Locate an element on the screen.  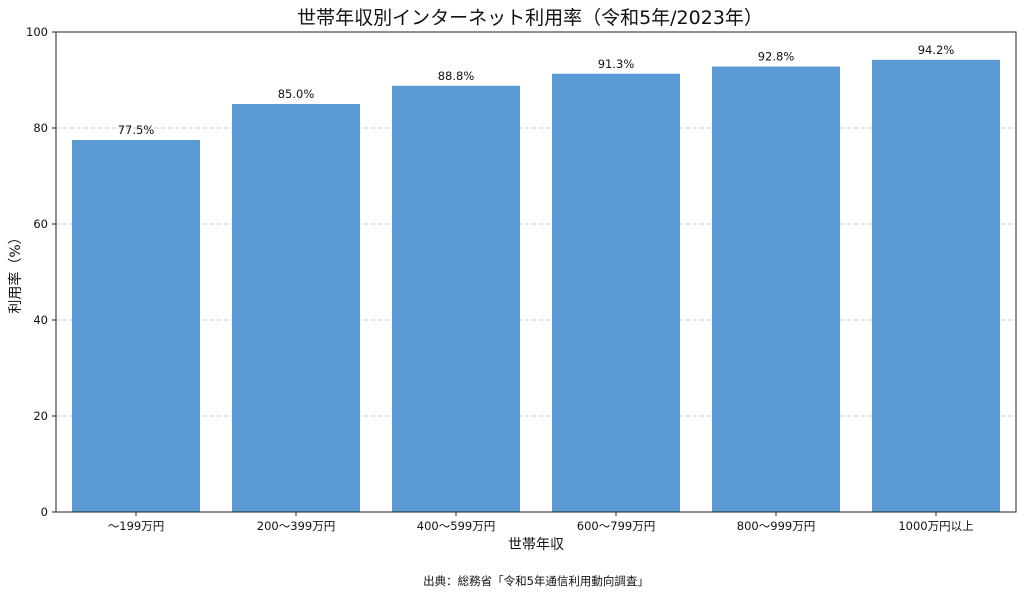
x-axis-label: 世帯年収 is located at coordinates (536, 545).